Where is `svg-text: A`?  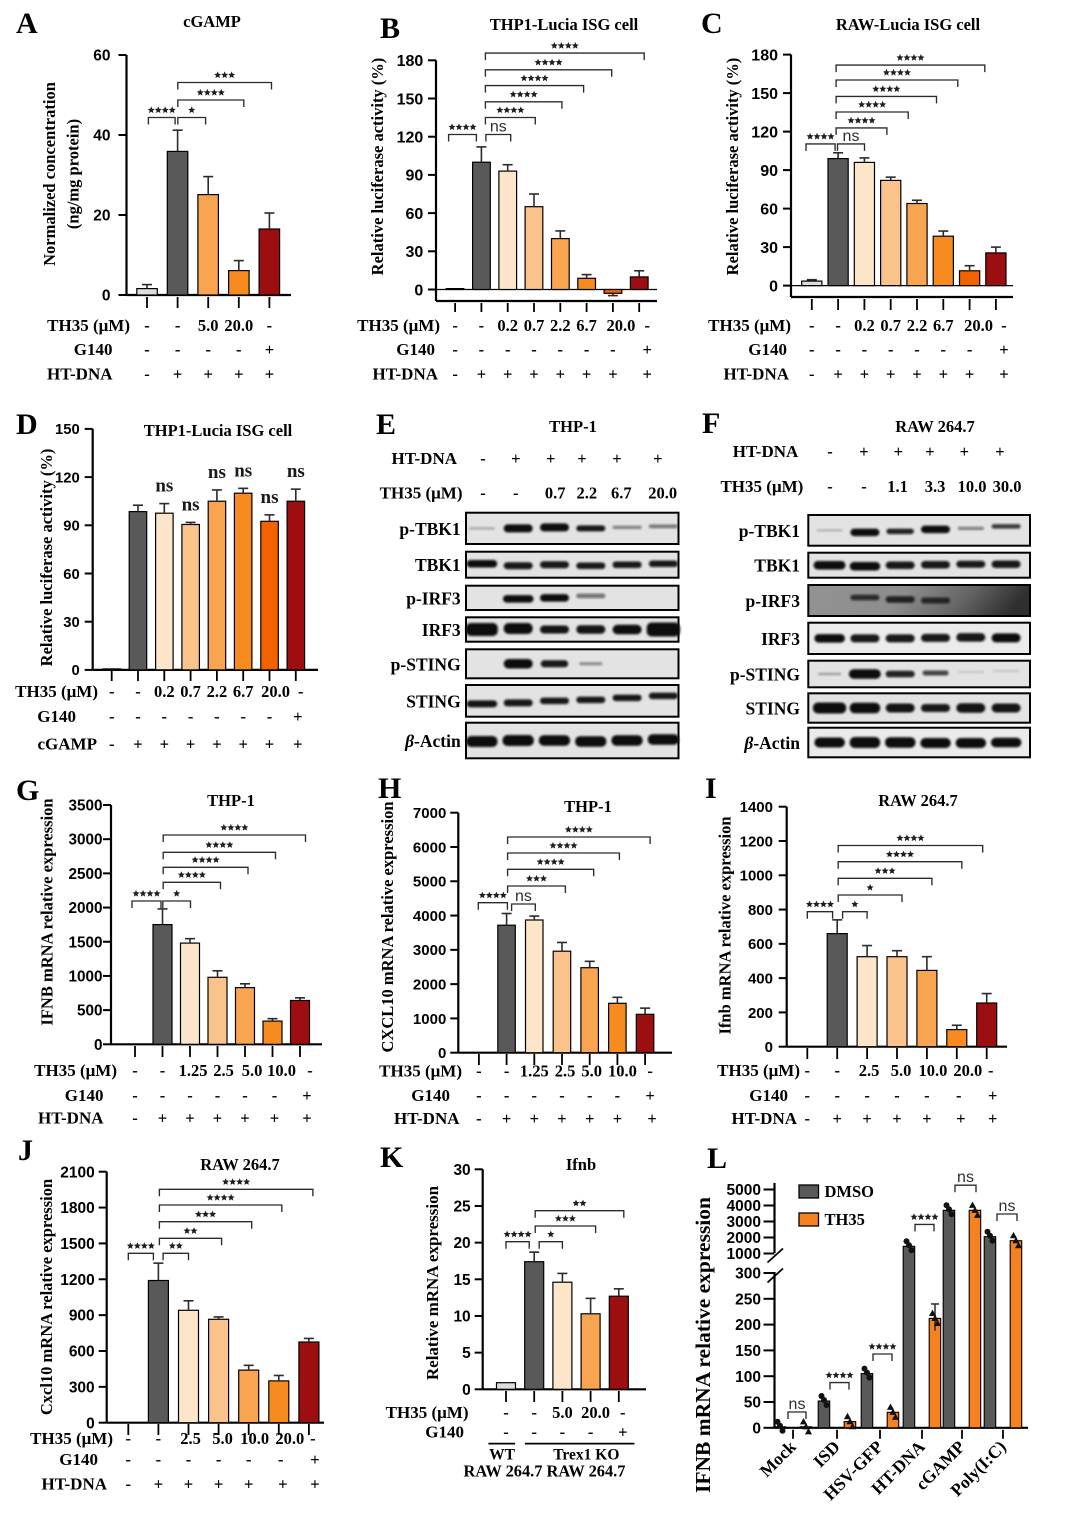
svg-text: A is located at coordinates (27, 23).